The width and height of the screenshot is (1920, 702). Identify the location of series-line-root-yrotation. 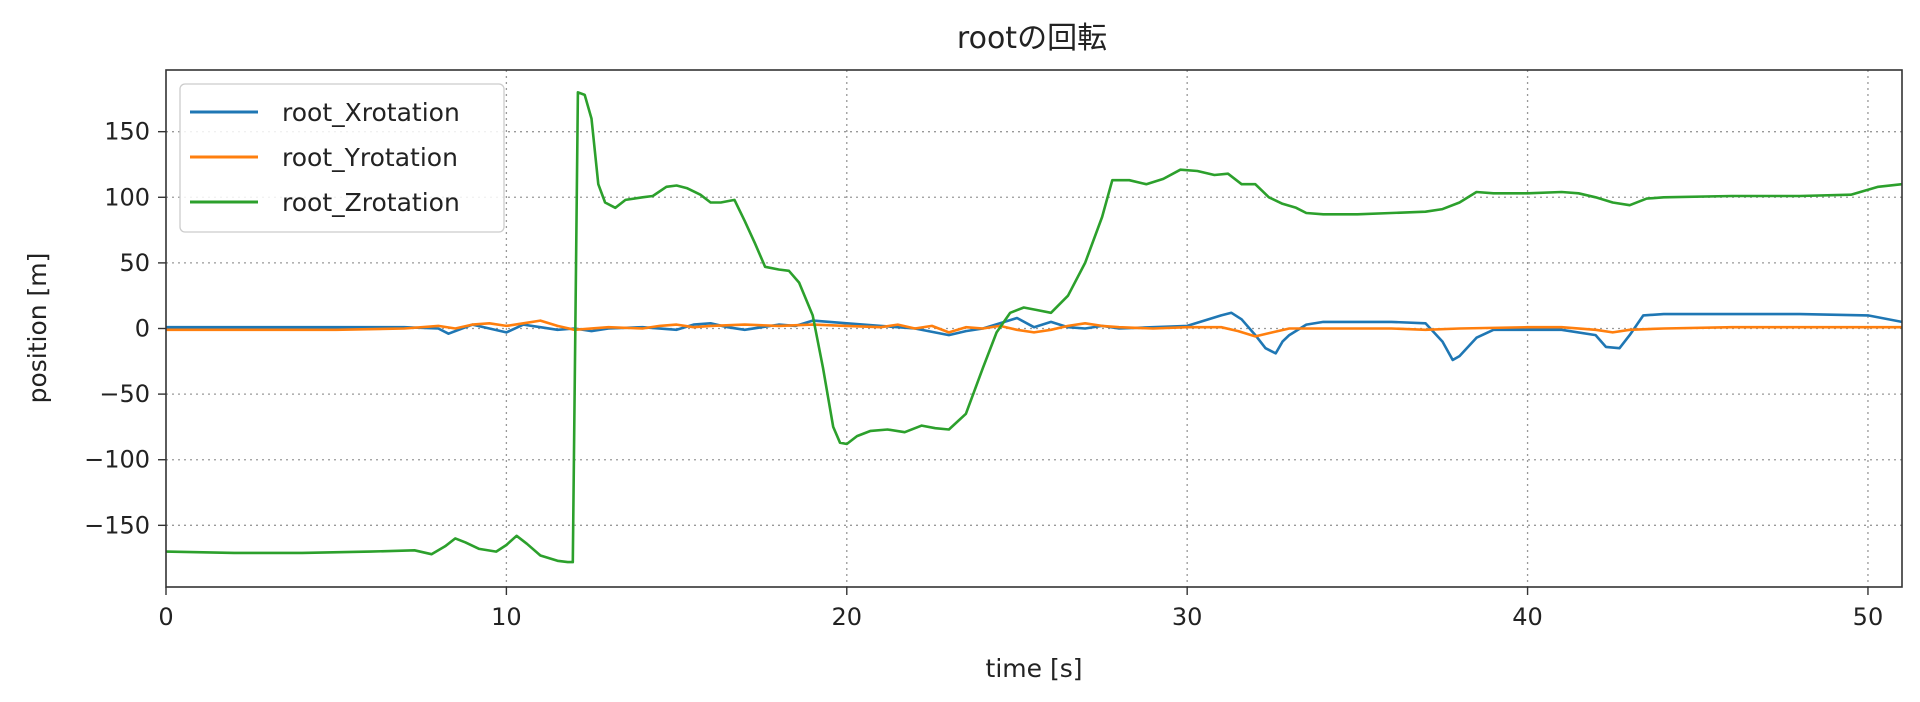
(1034, 328).